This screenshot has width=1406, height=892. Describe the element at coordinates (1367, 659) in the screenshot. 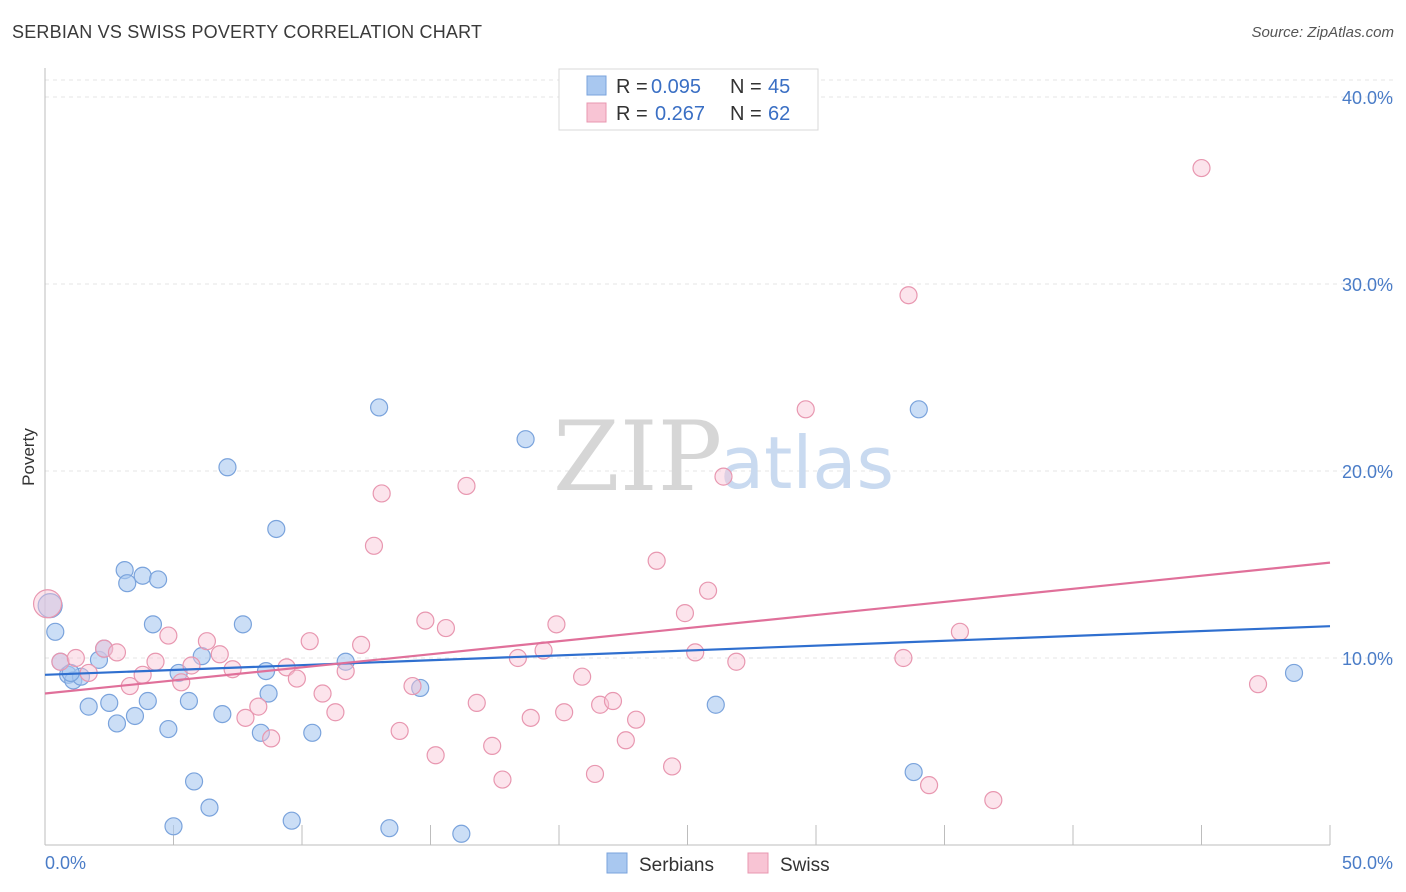

I see `y-tick-label: 10.0%` at that location.